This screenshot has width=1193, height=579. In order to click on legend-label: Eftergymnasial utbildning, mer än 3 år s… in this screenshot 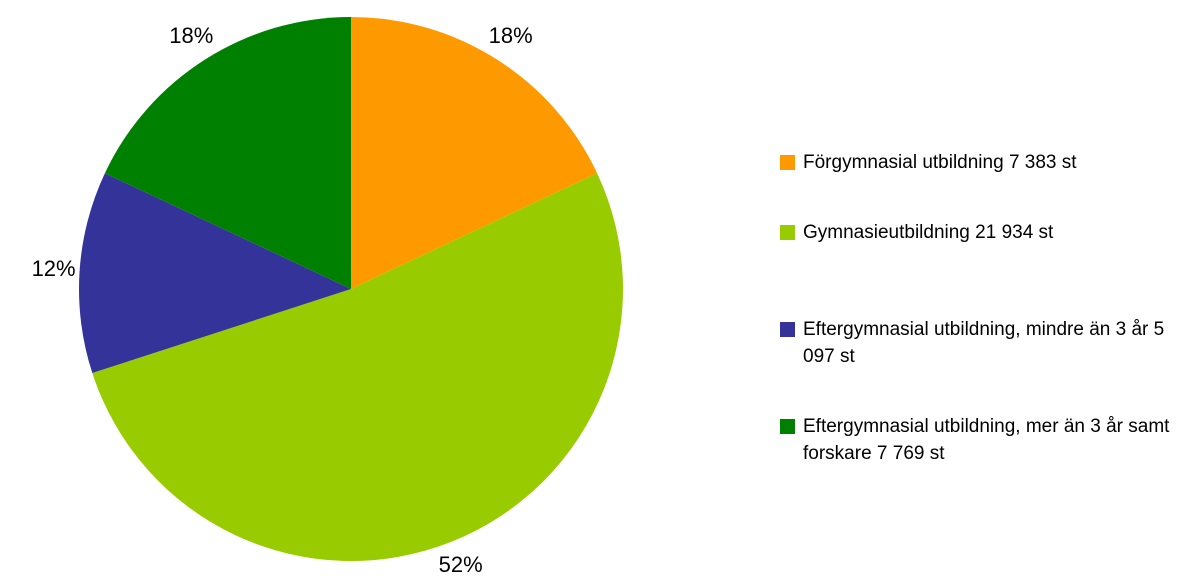, I will do `click(986, 440)`.